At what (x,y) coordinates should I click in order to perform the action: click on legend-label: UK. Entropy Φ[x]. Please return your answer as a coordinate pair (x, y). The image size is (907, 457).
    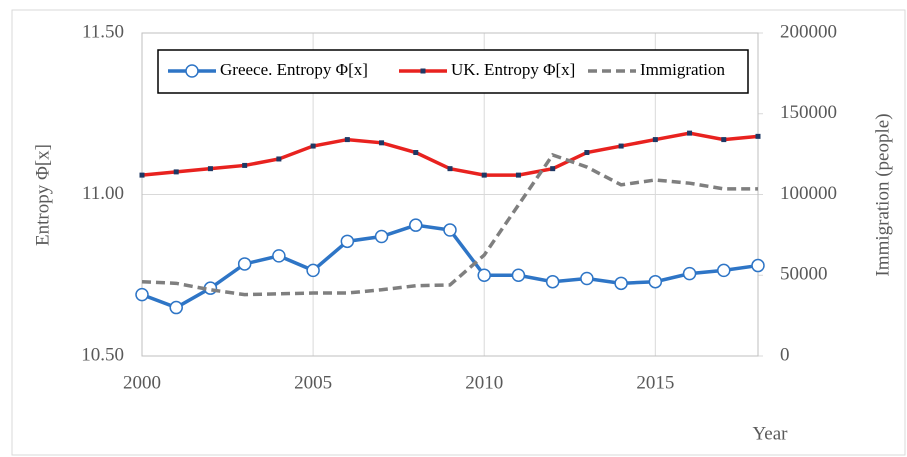
    Looking at the image, I should click on (513, 69).